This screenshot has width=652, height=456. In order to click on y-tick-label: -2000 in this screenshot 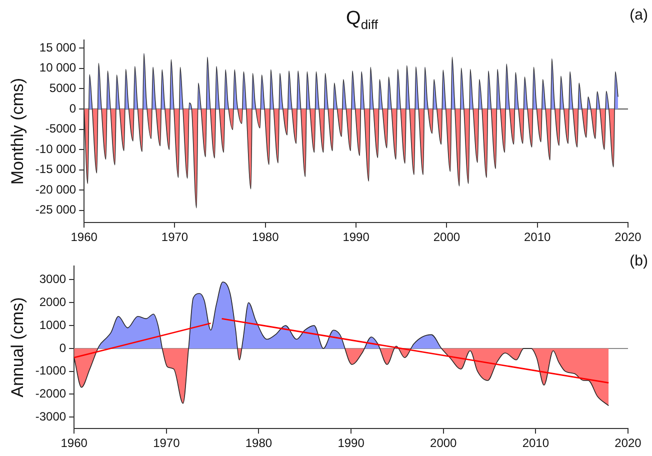, I will do `click(50, 393)`.